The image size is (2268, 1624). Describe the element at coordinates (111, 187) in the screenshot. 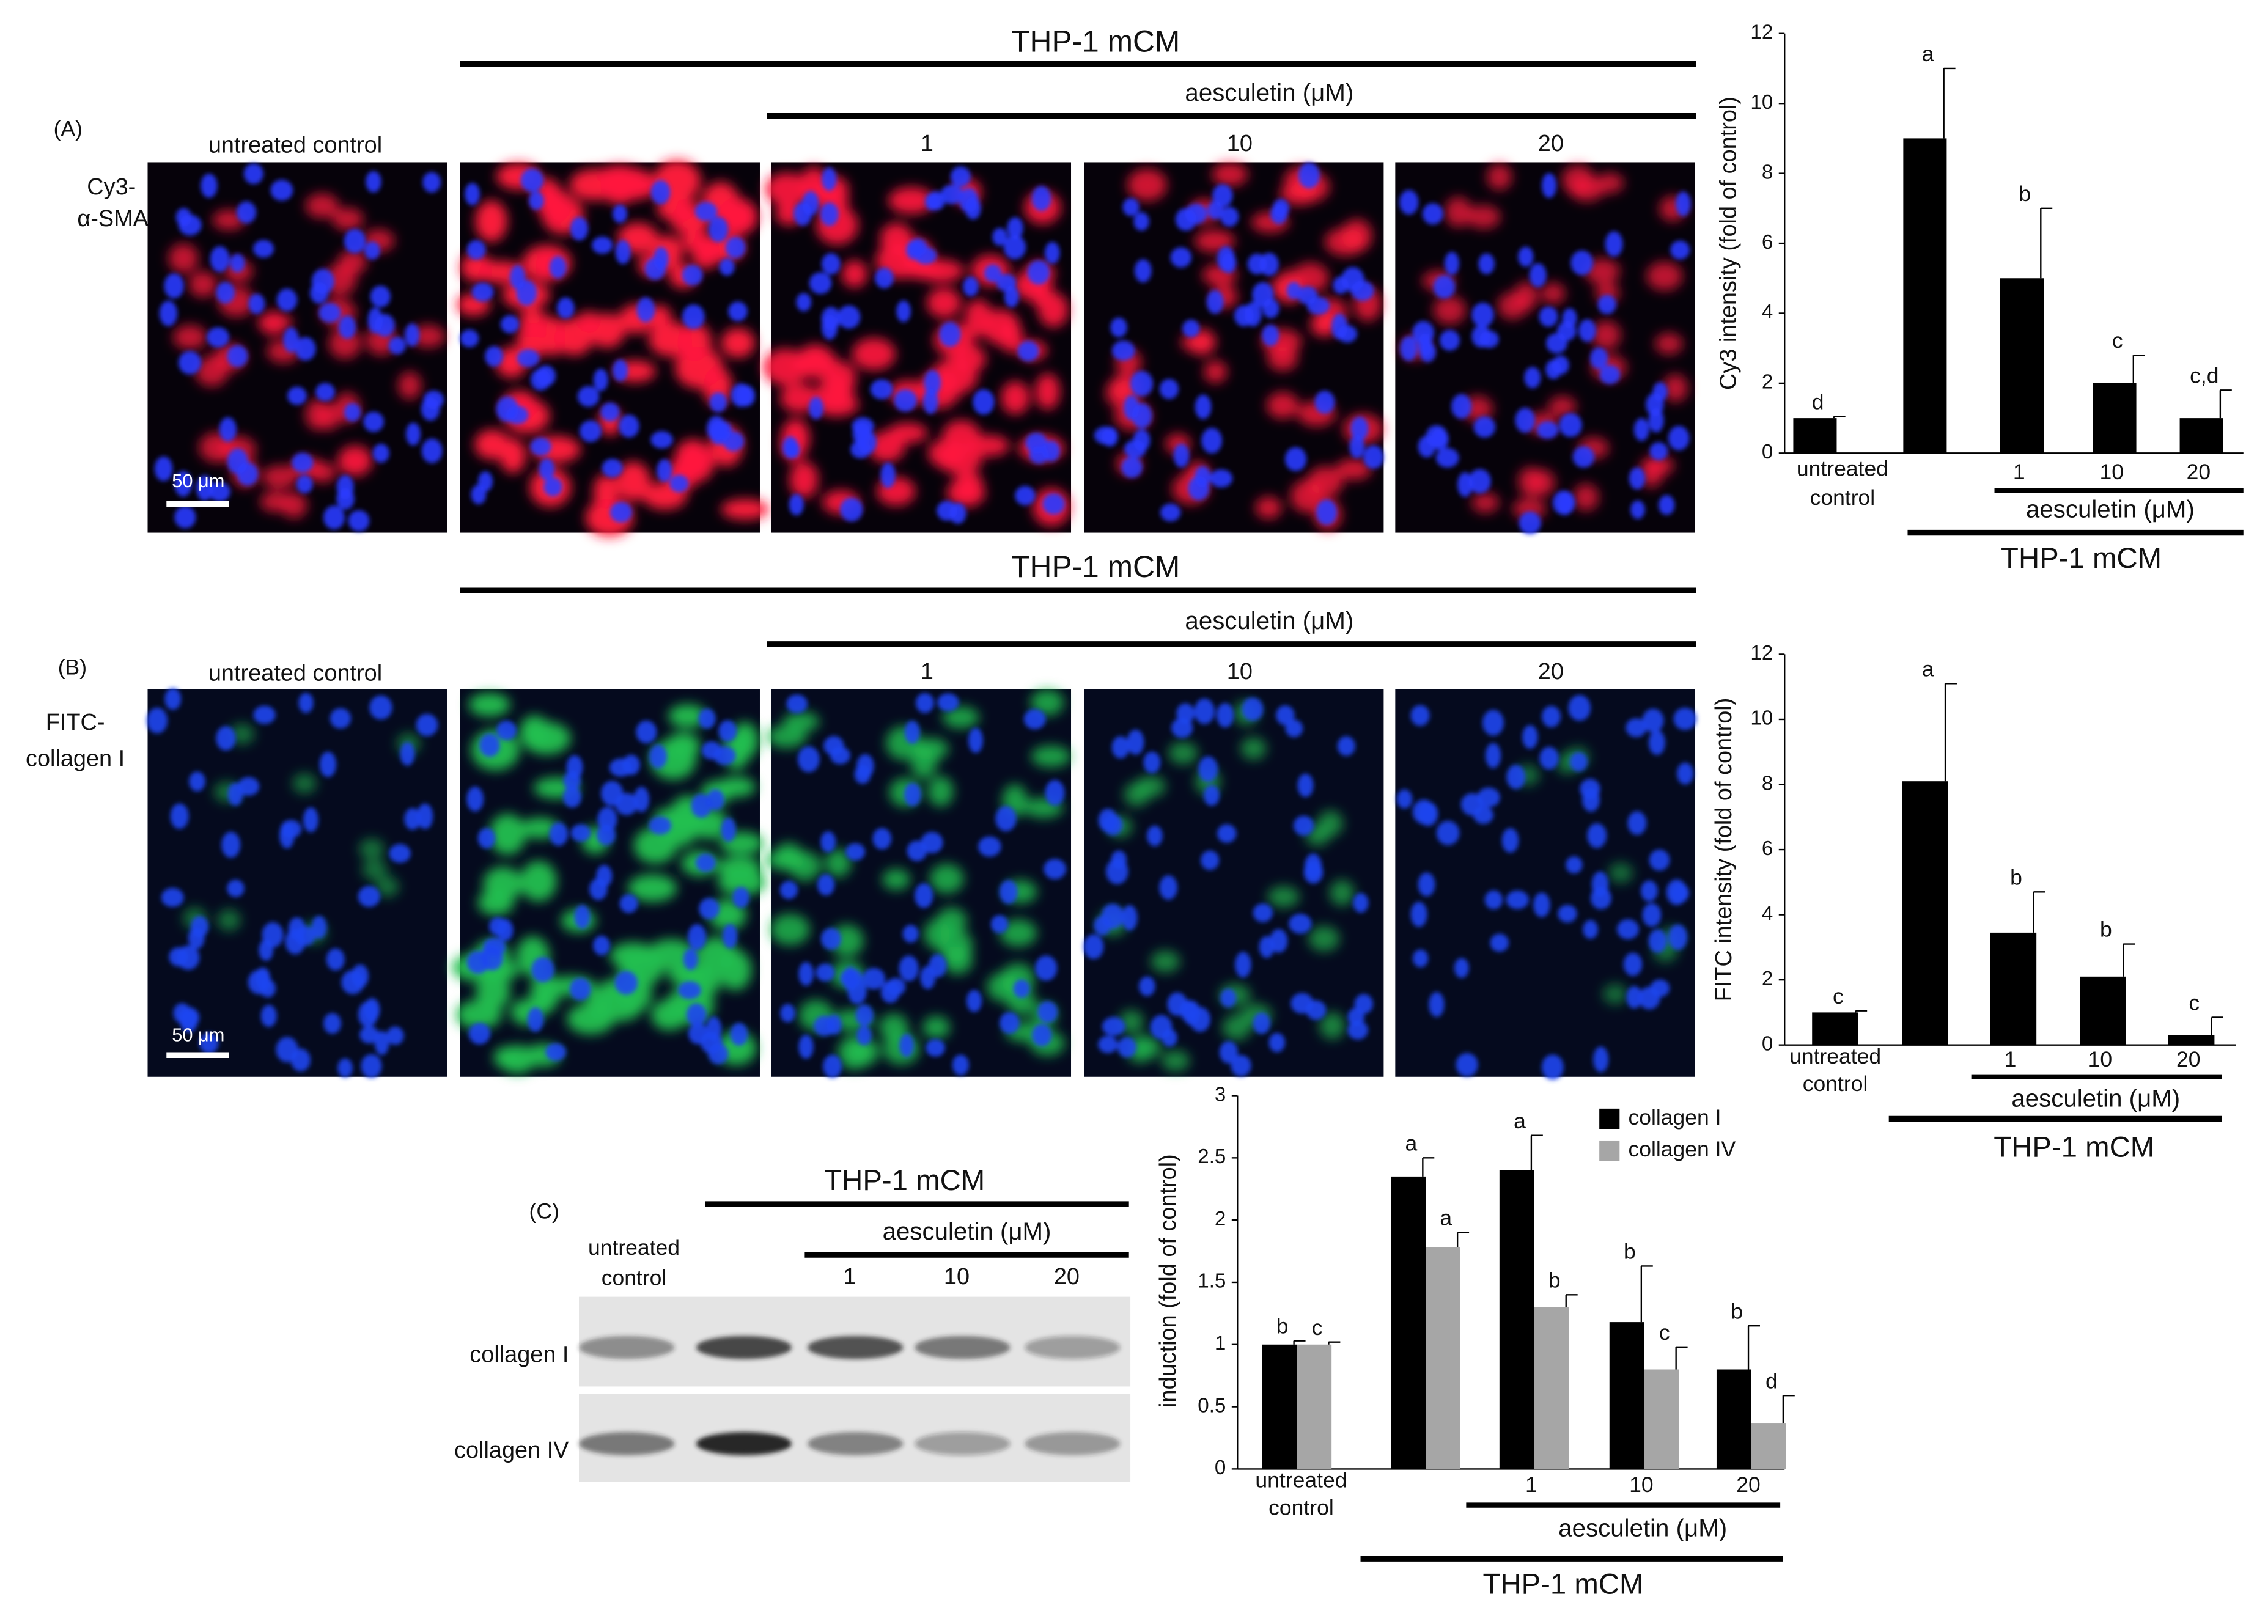

I see `stain-label: Cy3-` at that location.